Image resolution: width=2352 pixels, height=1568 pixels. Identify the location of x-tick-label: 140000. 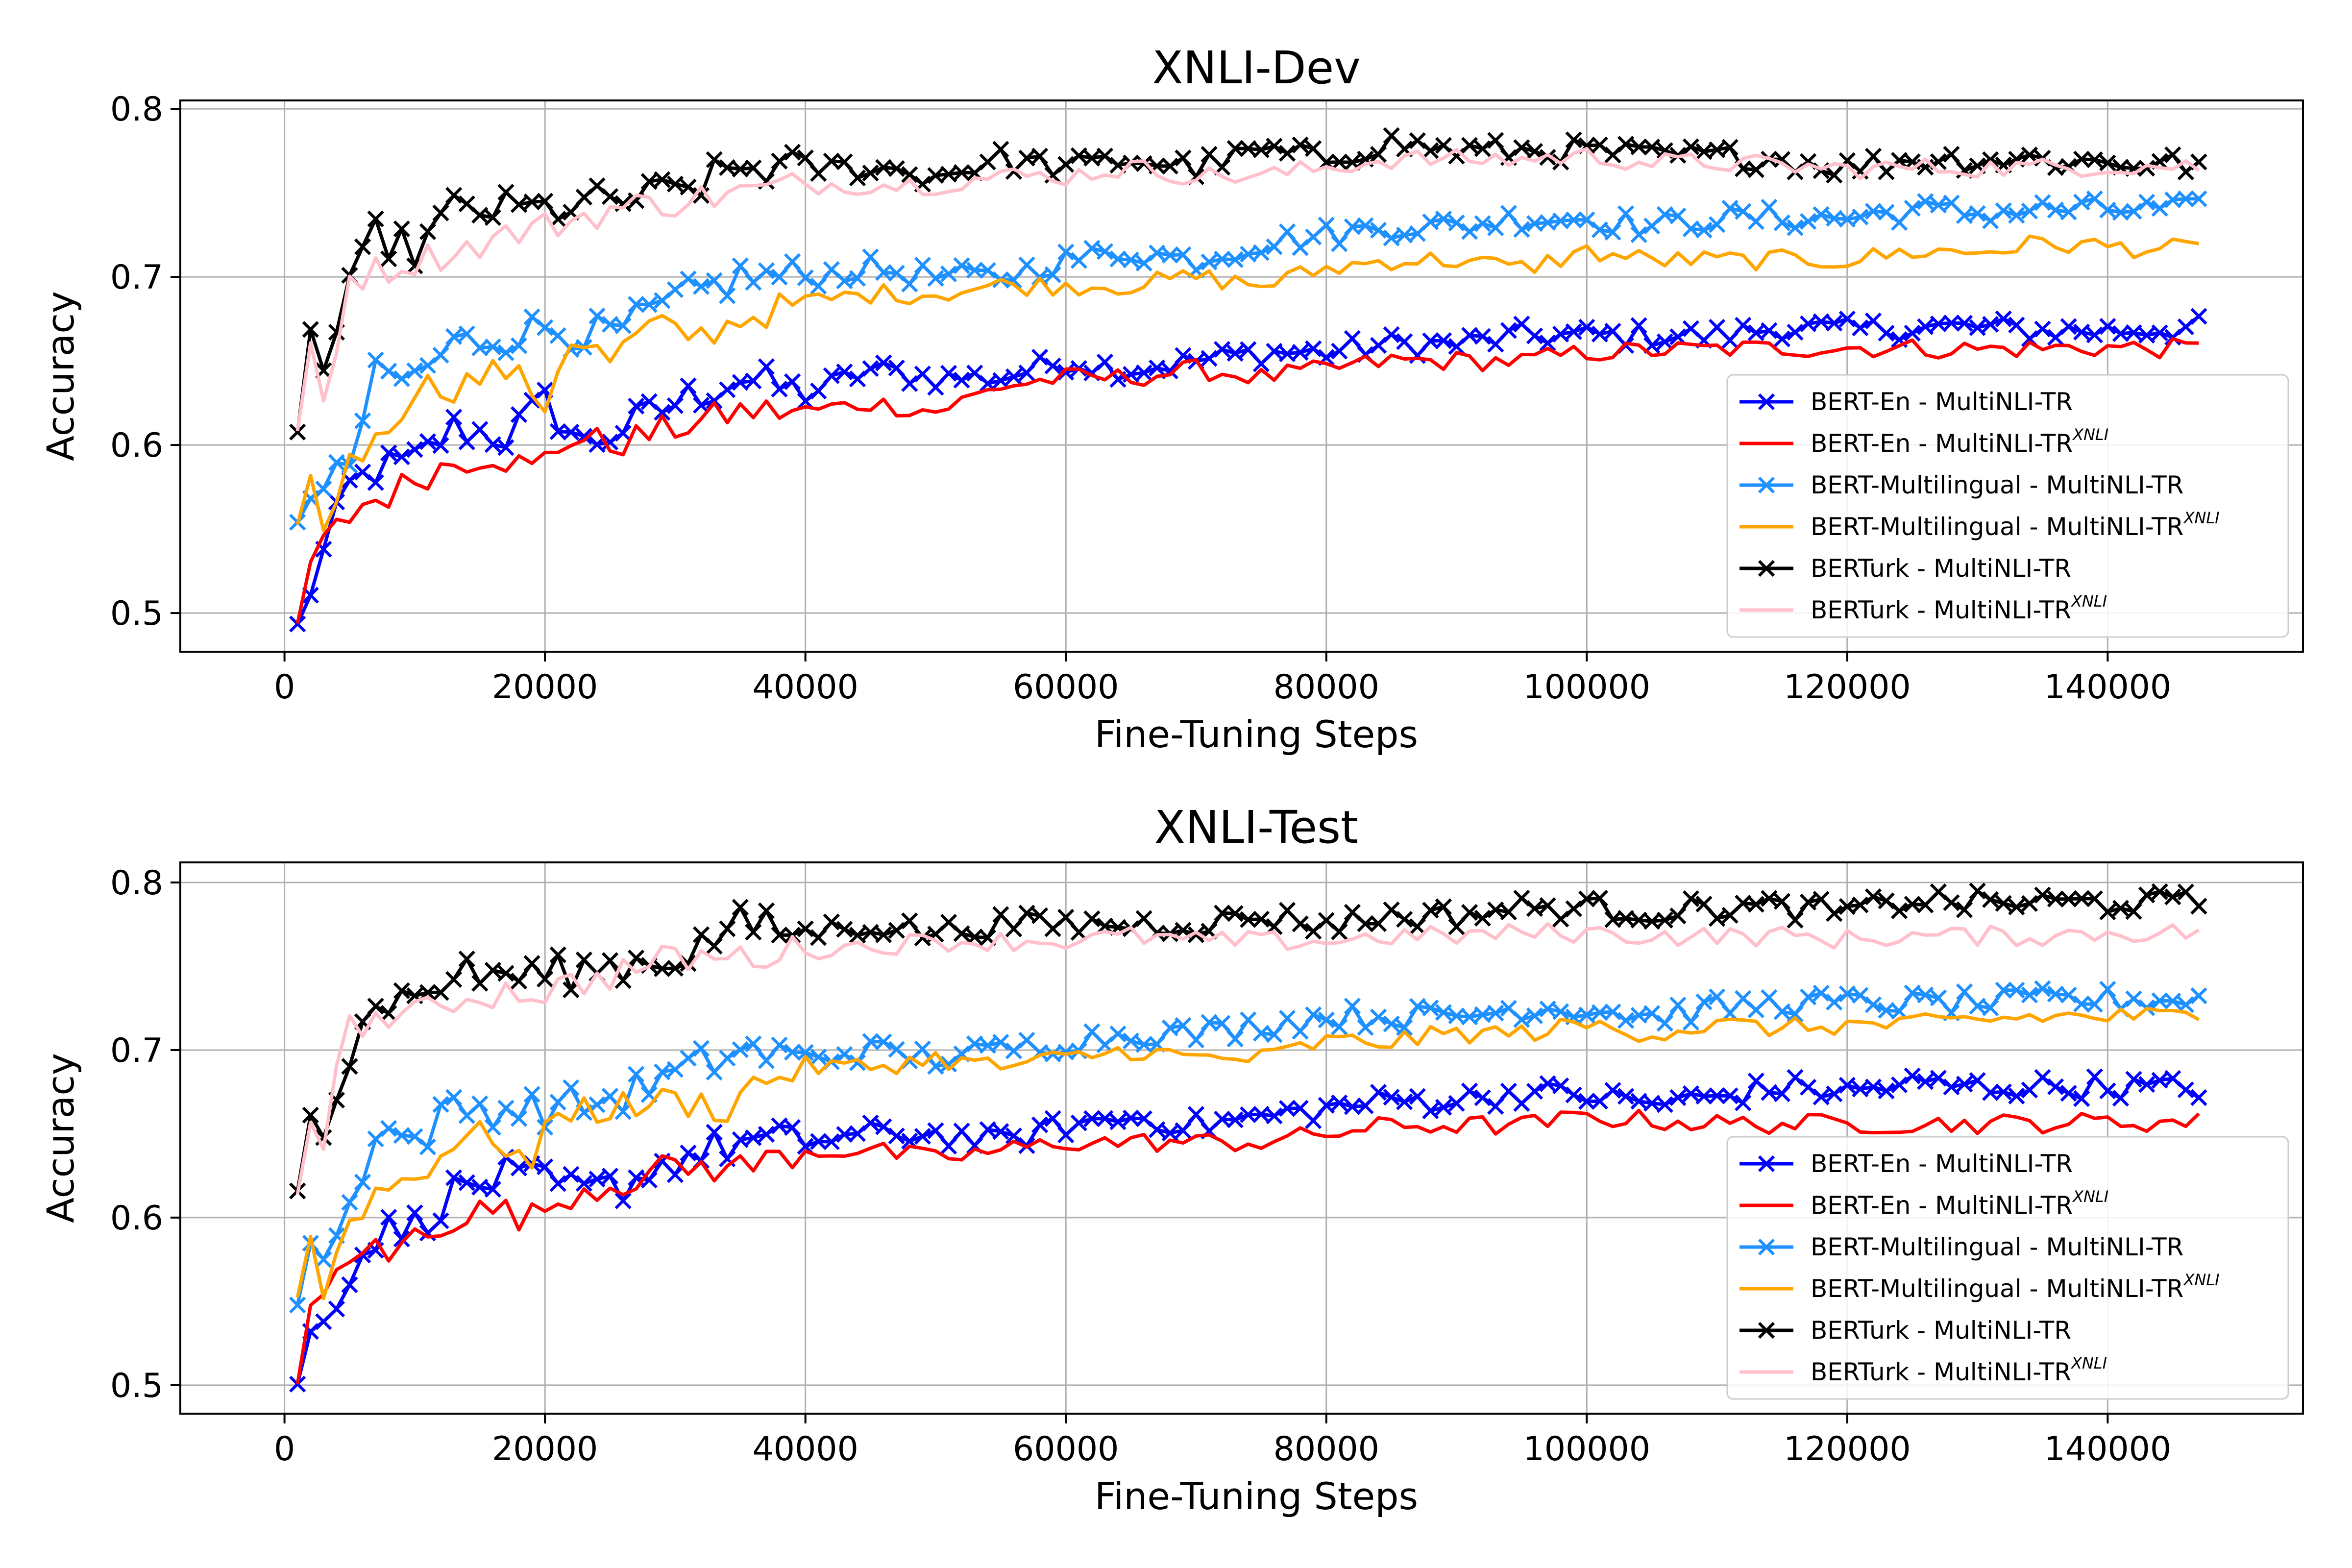
(2108, 1449).